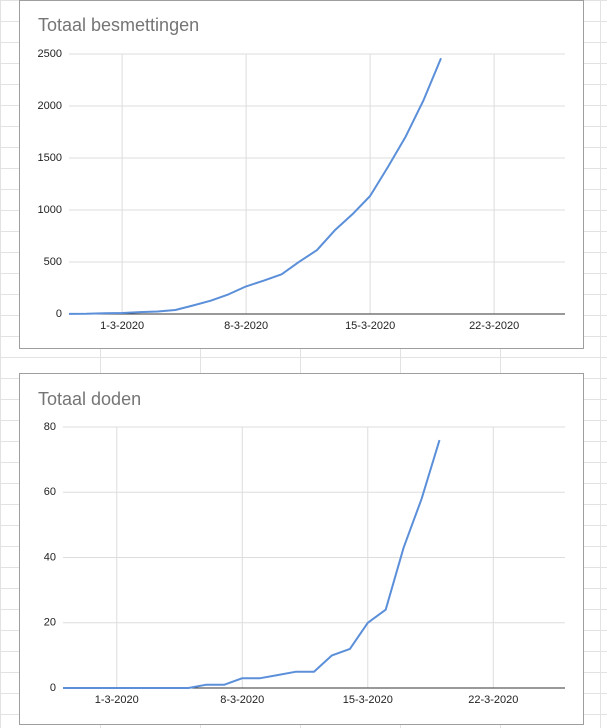 The width and height of the screenshot is (607, 728). Describe the element at coordinates (50, 427) in the screenshot. I see `y-tick-label: 80` at that location.